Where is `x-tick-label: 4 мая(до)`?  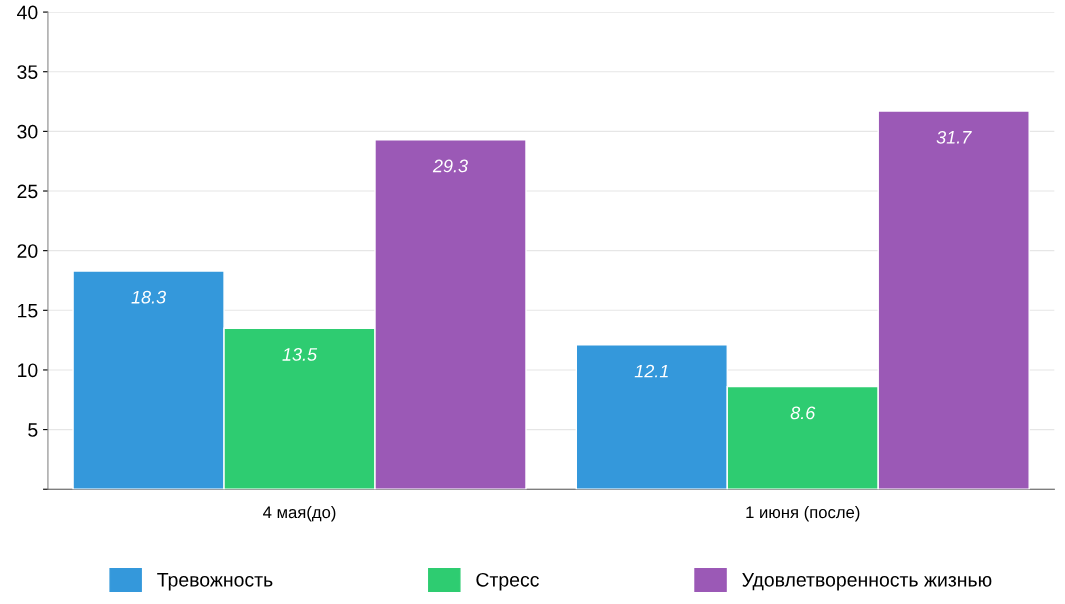
x-tick-label: 4 мая(до) is located at coordinates (299, 513).